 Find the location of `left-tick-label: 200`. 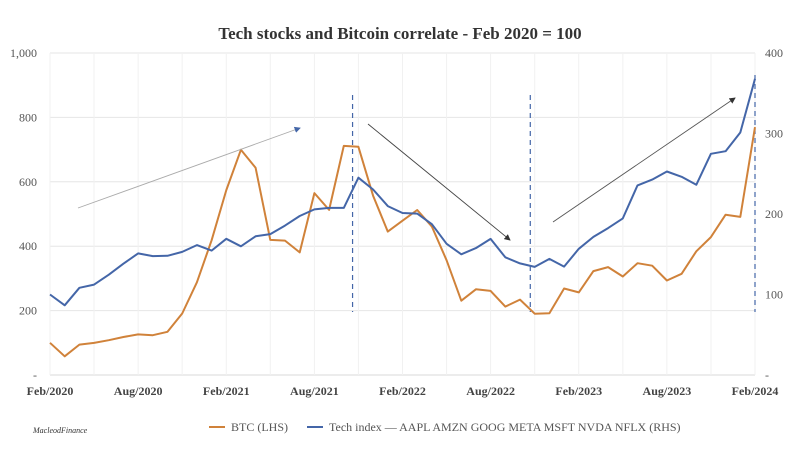

left-tick-label: 200 is located at coordinates (28, 311).